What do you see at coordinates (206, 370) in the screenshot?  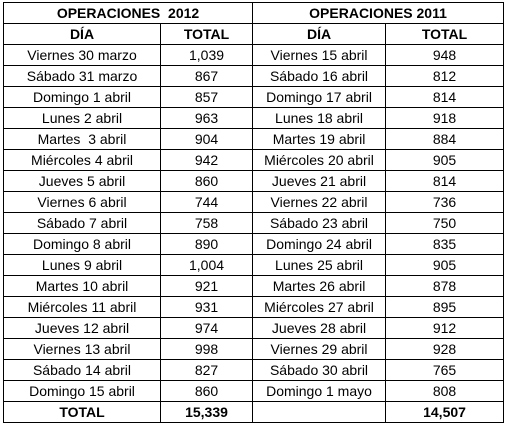 I see `total-cell: 827` at bounding box center [206, 370].